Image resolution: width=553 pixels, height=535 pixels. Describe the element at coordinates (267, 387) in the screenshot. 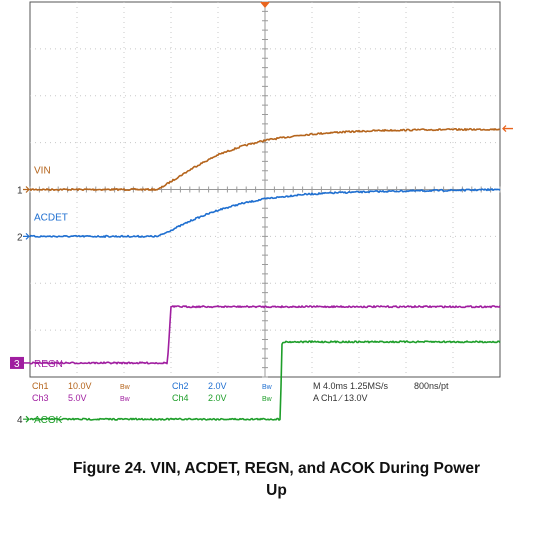

I see `readout-ch2-bw: Bw` at that location.